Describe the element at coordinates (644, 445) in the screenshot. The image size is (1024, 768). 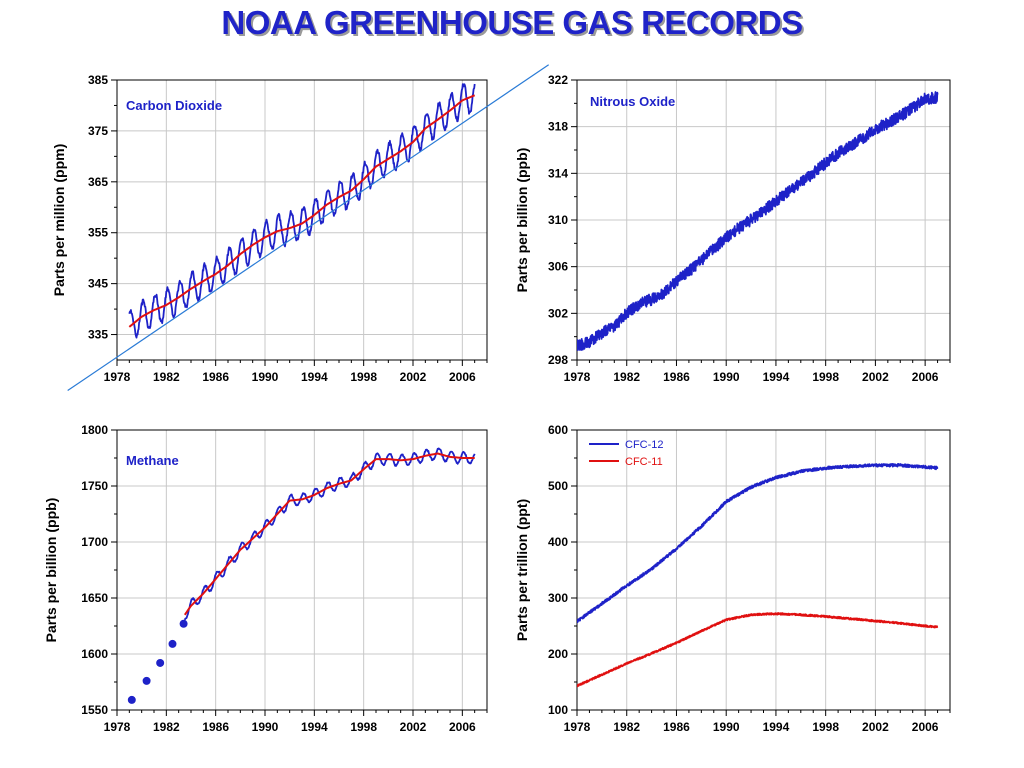
I see `legend-label: CFC-12` at that location.